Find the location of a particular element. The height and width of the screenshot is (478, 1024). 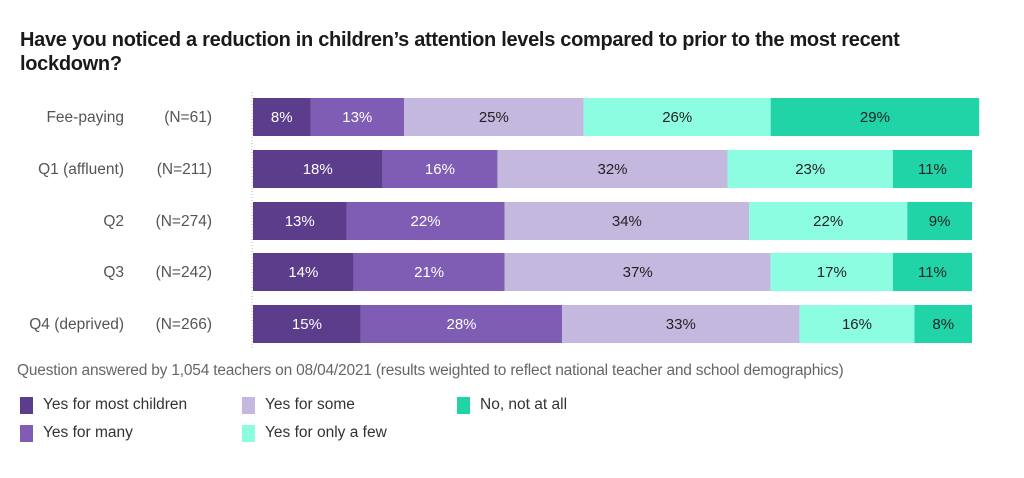

bar-value-label: 29% is located at coordinates (875, 117).